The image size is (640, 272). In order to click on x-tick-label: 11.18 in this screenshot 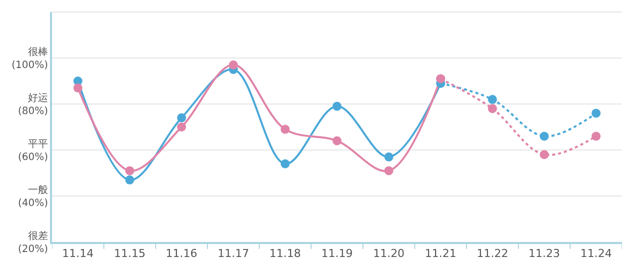, I will do `click(285, 253)`.